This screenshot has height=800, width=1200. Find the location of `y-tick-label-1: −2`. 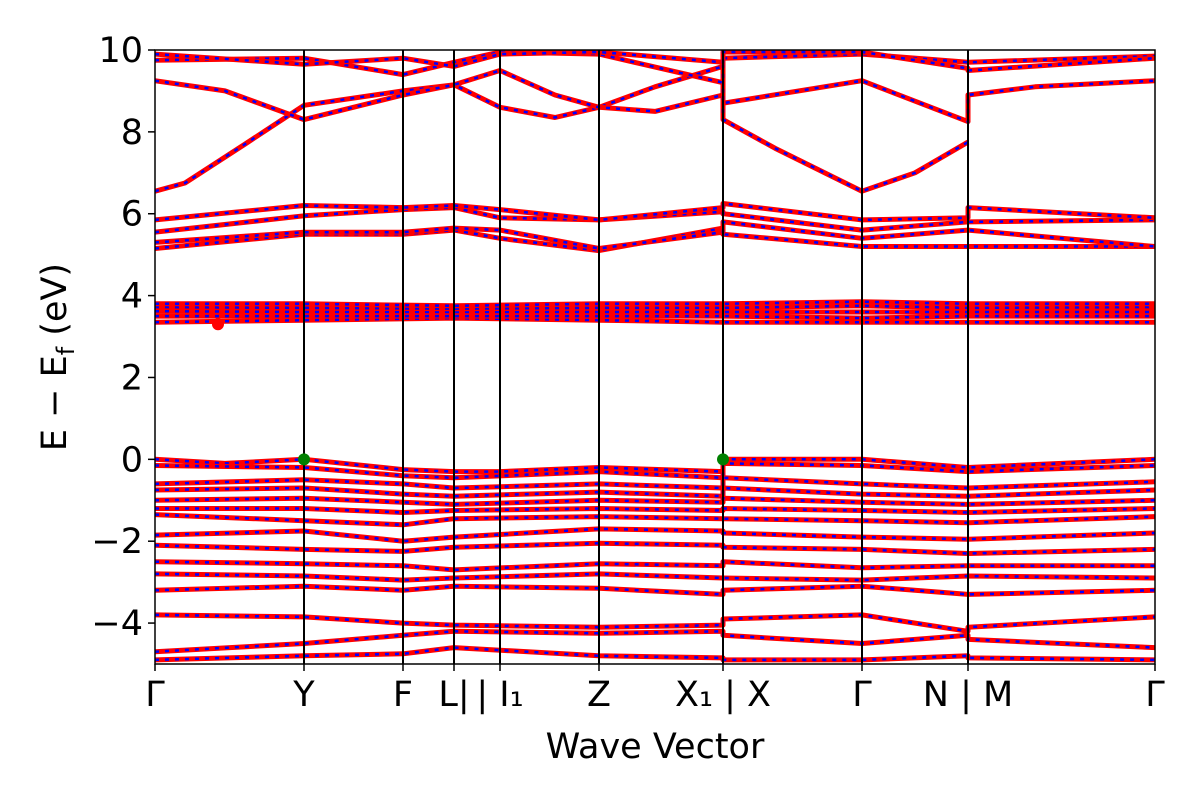

y-tick-label-1: −2 is located at coordinates (117, 542).